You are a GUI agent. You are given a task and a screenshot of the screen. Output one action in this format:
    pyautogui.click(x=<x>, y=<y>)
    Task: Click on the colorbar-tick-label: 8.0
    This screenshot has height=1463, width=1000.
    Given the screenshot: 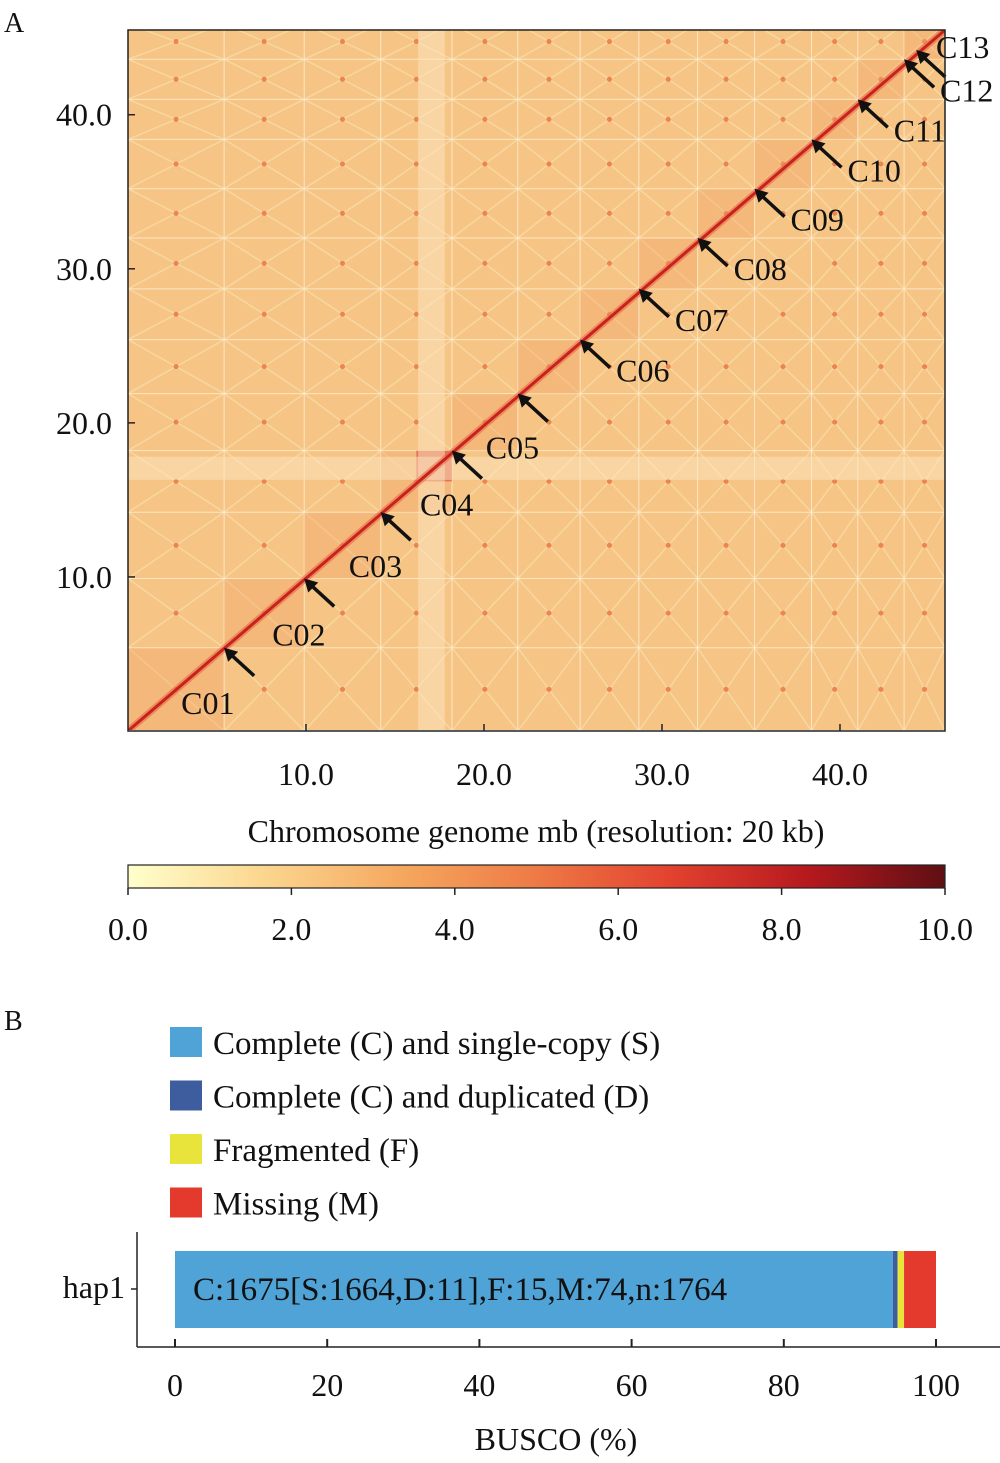 What is the action you would take?
    pyautogui.click(x=782, y=929)
    